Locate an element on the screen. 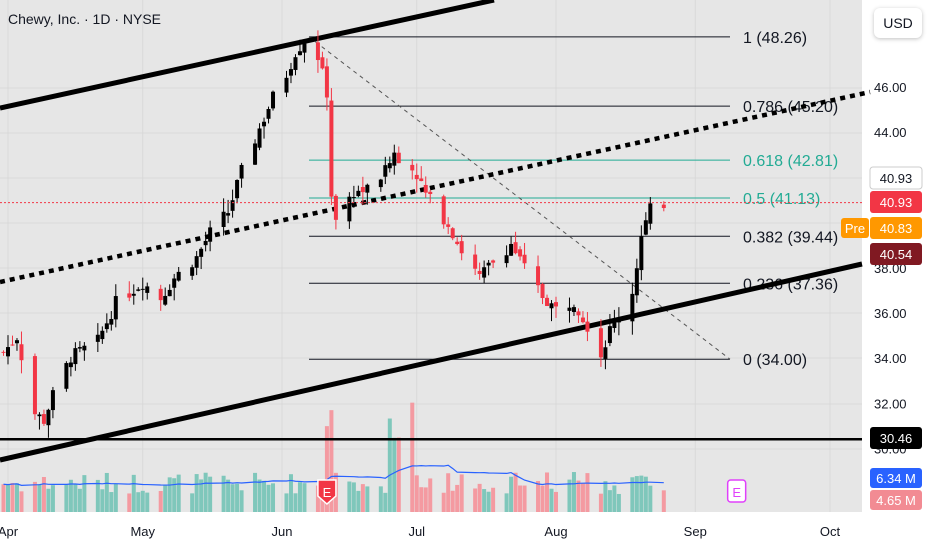 The image size is (932, 550). x-tick-label: Sep is located at coordinates (695, 531).